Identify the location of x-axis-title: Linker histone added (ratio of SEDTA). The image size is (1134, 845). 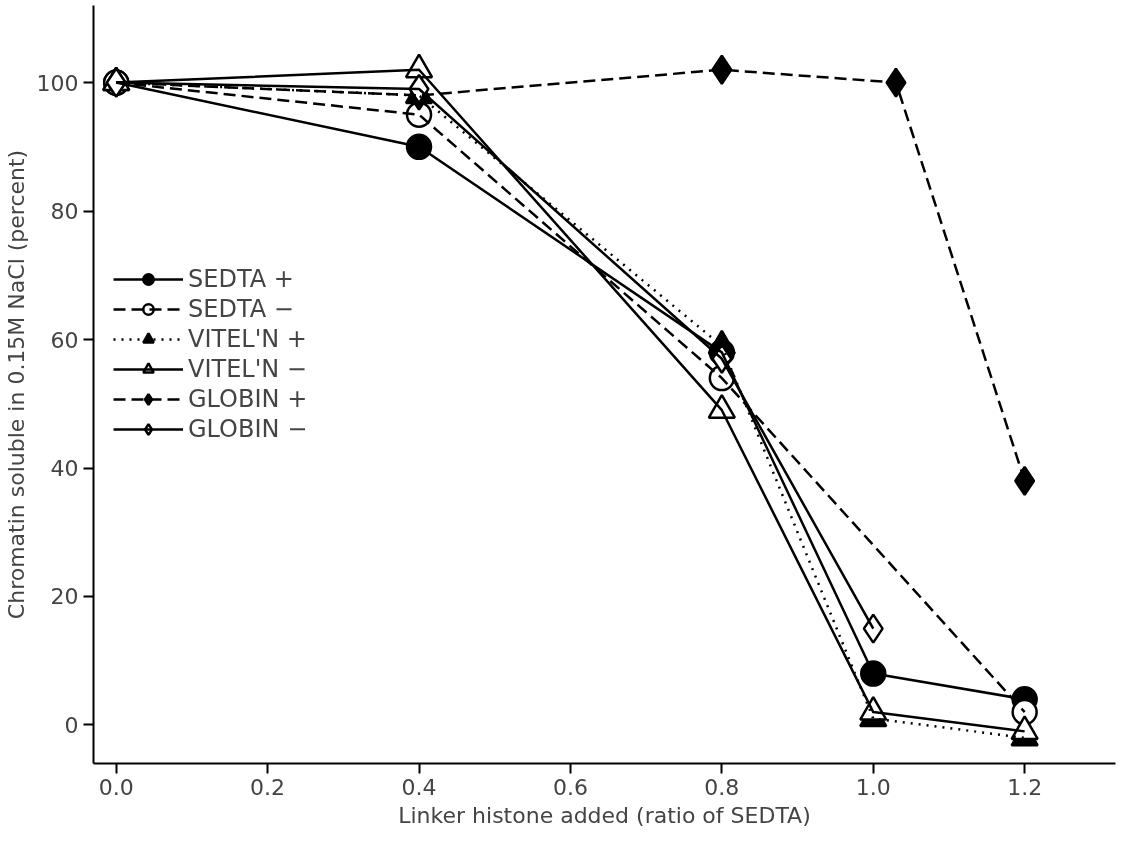
(604, 815).